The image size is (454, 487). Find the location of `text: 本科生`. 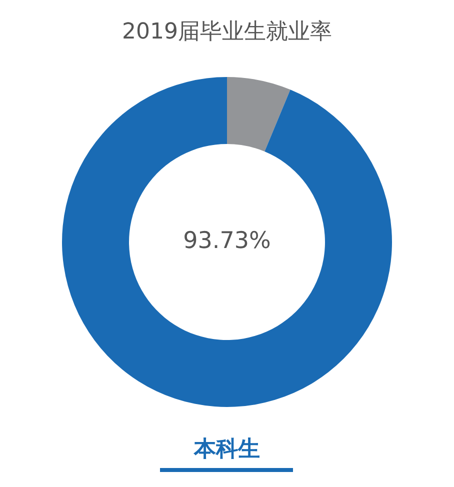

text: 本科生 is located at coordinates (227, 450).